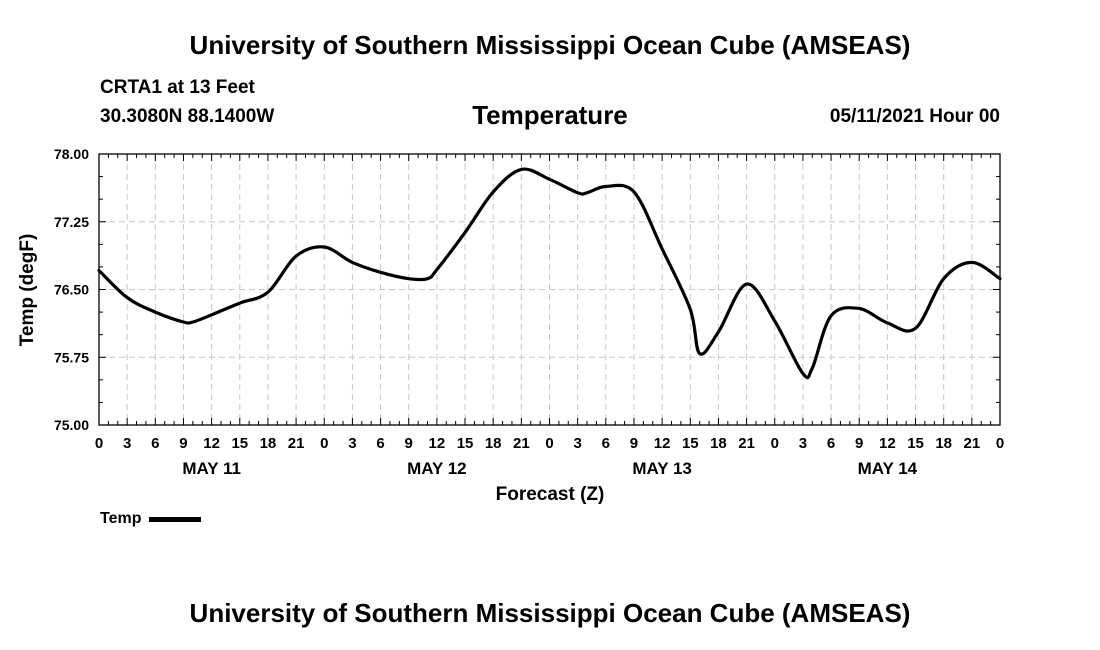 Image resolution: width=1100 pixels, height=650 pixels. What do you see at coordinates (914, 116) in the screenshot?
I see `forecast-datetime: 05/11/2021 Hour 00` at bounding box center [914, 116].